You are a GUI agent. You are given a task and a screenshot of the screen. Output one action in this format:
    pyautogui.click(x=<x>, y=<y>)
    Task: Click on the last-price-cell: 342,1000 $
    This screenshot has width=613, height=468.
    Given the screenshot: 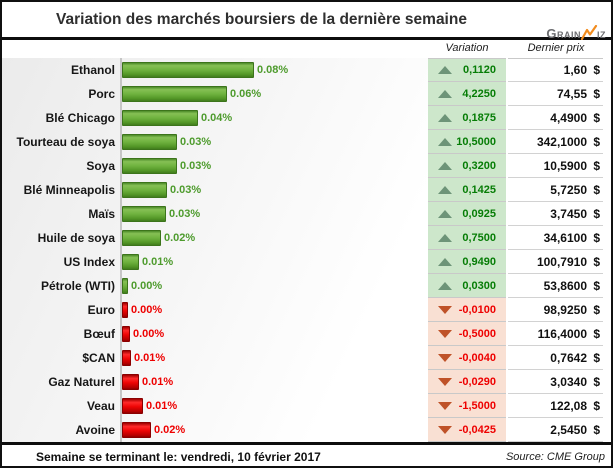 What is the action you would take?
    pyautogui.click(x=555, y=142)
    